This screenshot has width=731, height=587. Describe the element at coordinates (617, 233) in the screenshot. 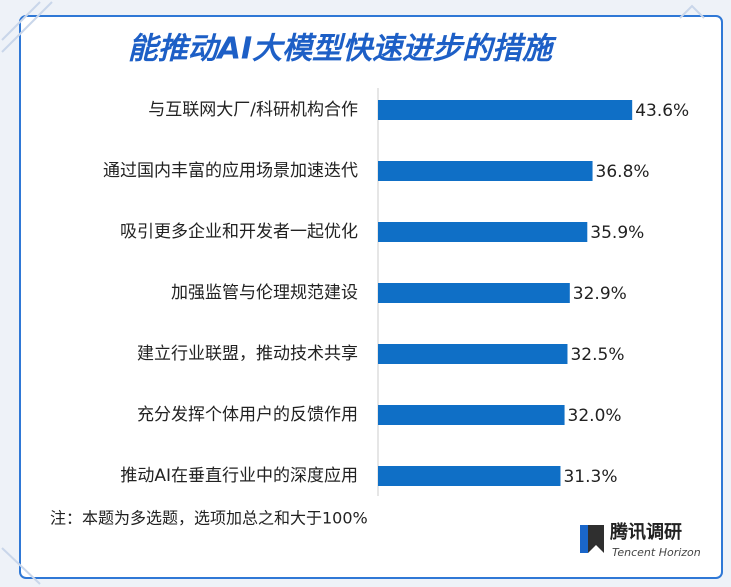

I see `value-label: 35.9%` at that location.